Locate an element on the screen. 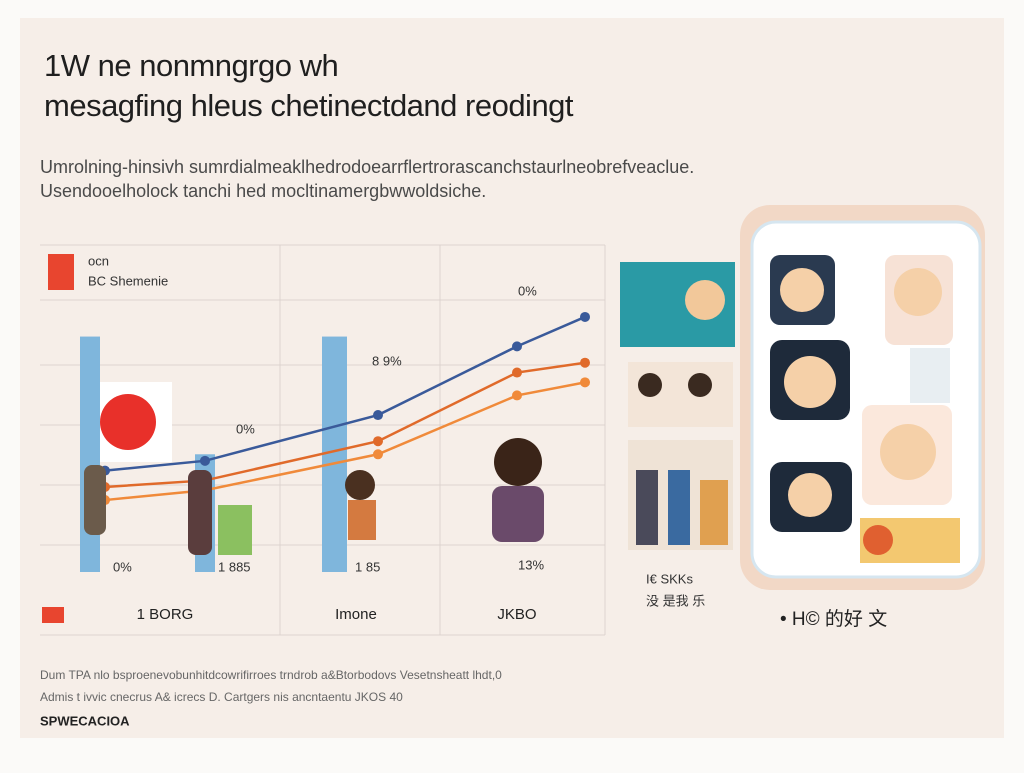  x-label: 1 BORG is located at coordinates (165, 614).